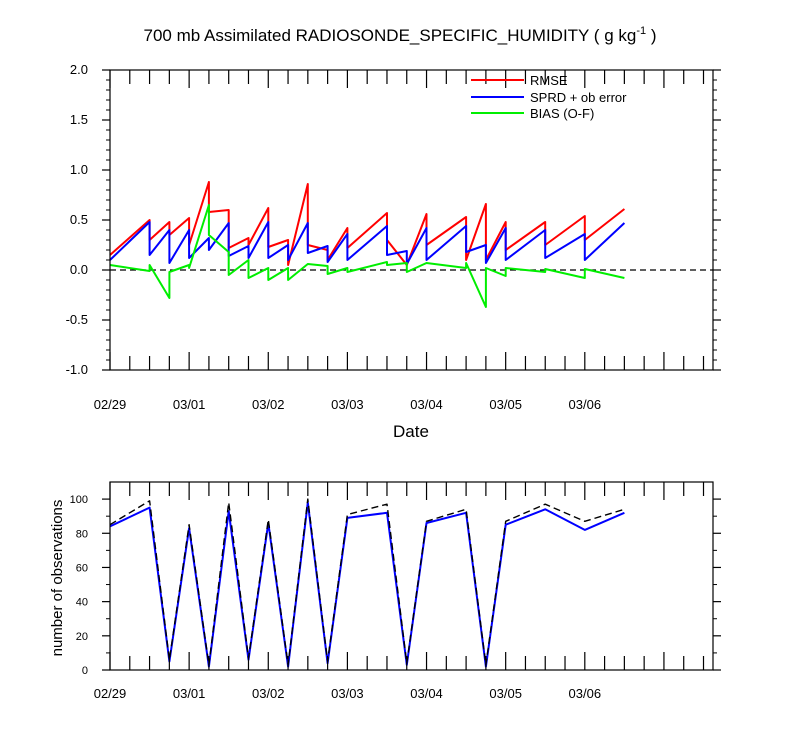 The height and width of the screenshot is (750, 800). I want to click on bottom-y-axis-label: number of observations, so click(57, 578).